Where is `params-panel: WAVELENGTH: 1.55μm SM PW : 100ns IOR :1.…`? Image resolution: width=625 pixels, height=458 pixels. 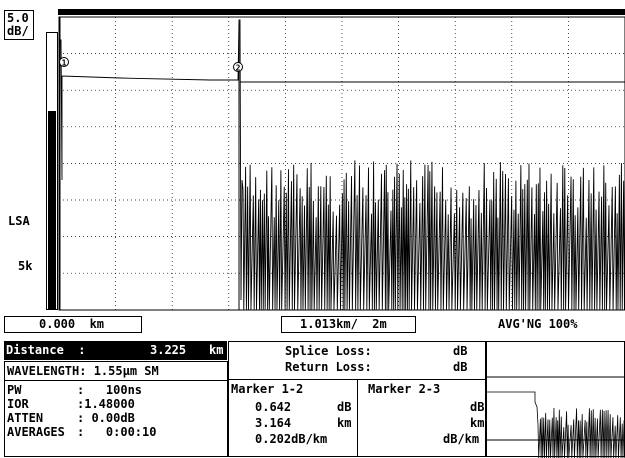
params-panel: WAVELENGTH: 1.55μm SM PW : 100ns IOR :1.… is located at coordinates (116, 409).